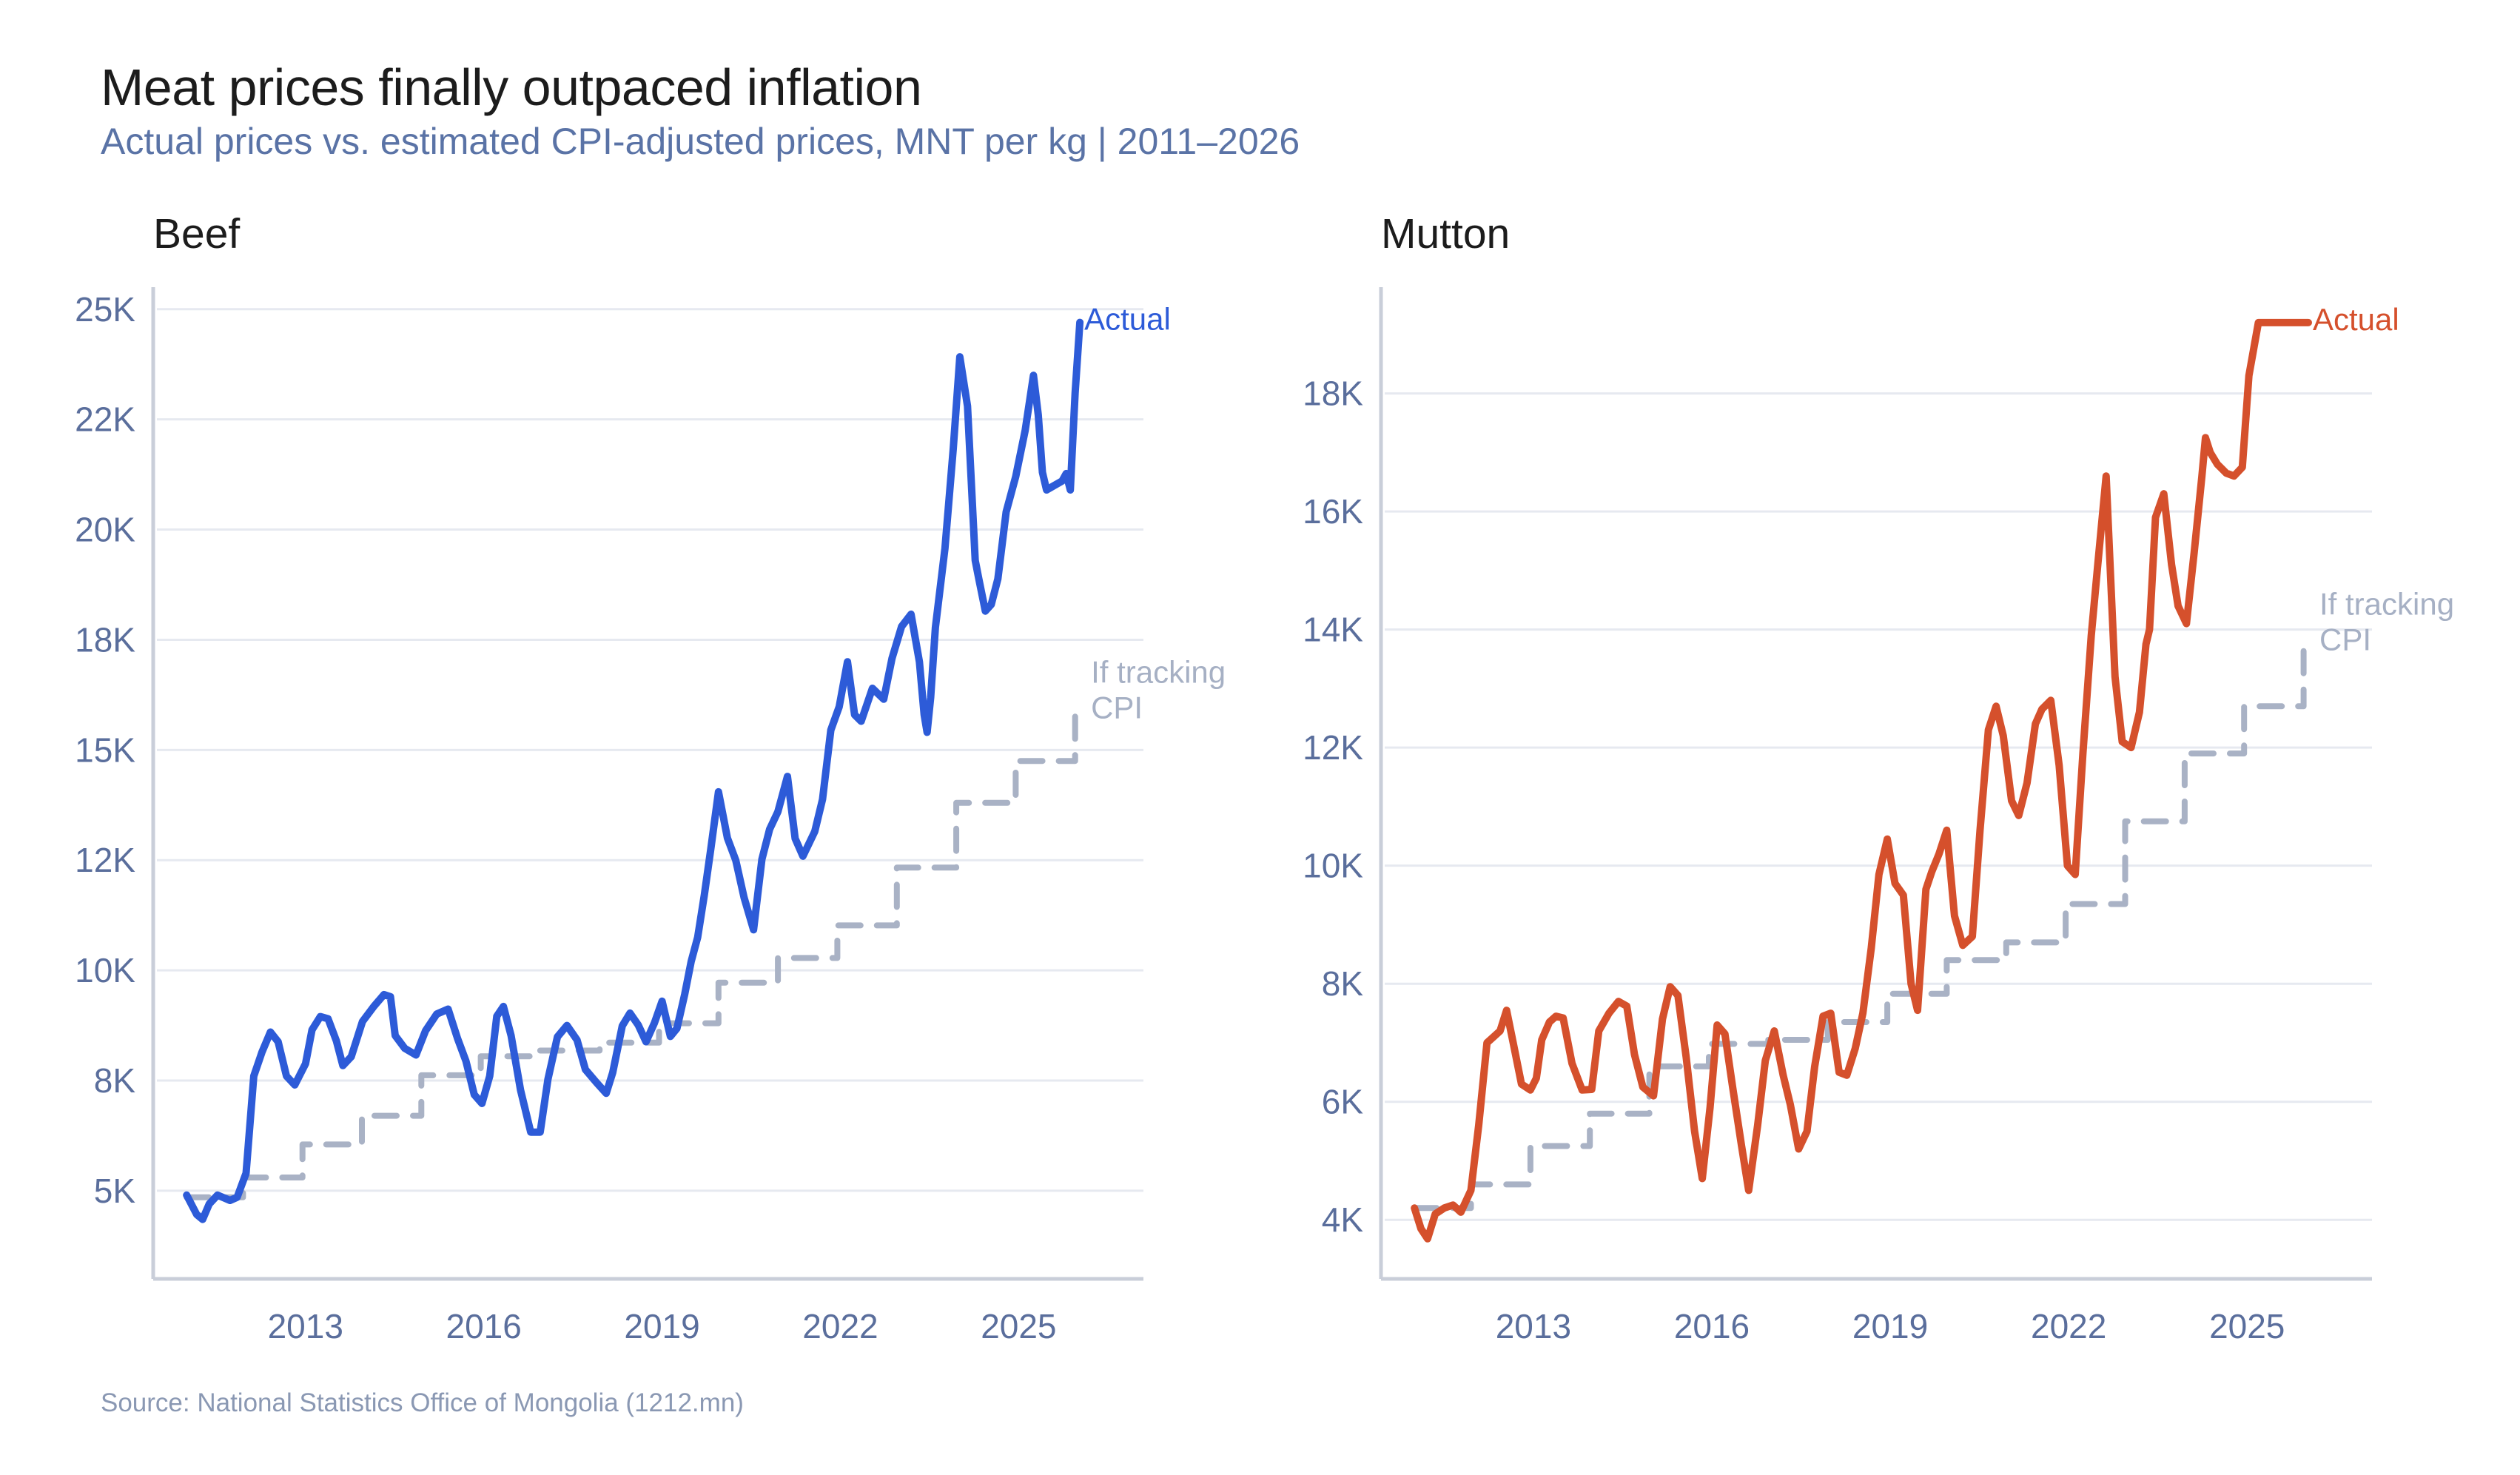  What do you see at coordinates (1445, 234) in the screenshot?
I see `panel-title: Mutton` at bounding box center [1445, 234].